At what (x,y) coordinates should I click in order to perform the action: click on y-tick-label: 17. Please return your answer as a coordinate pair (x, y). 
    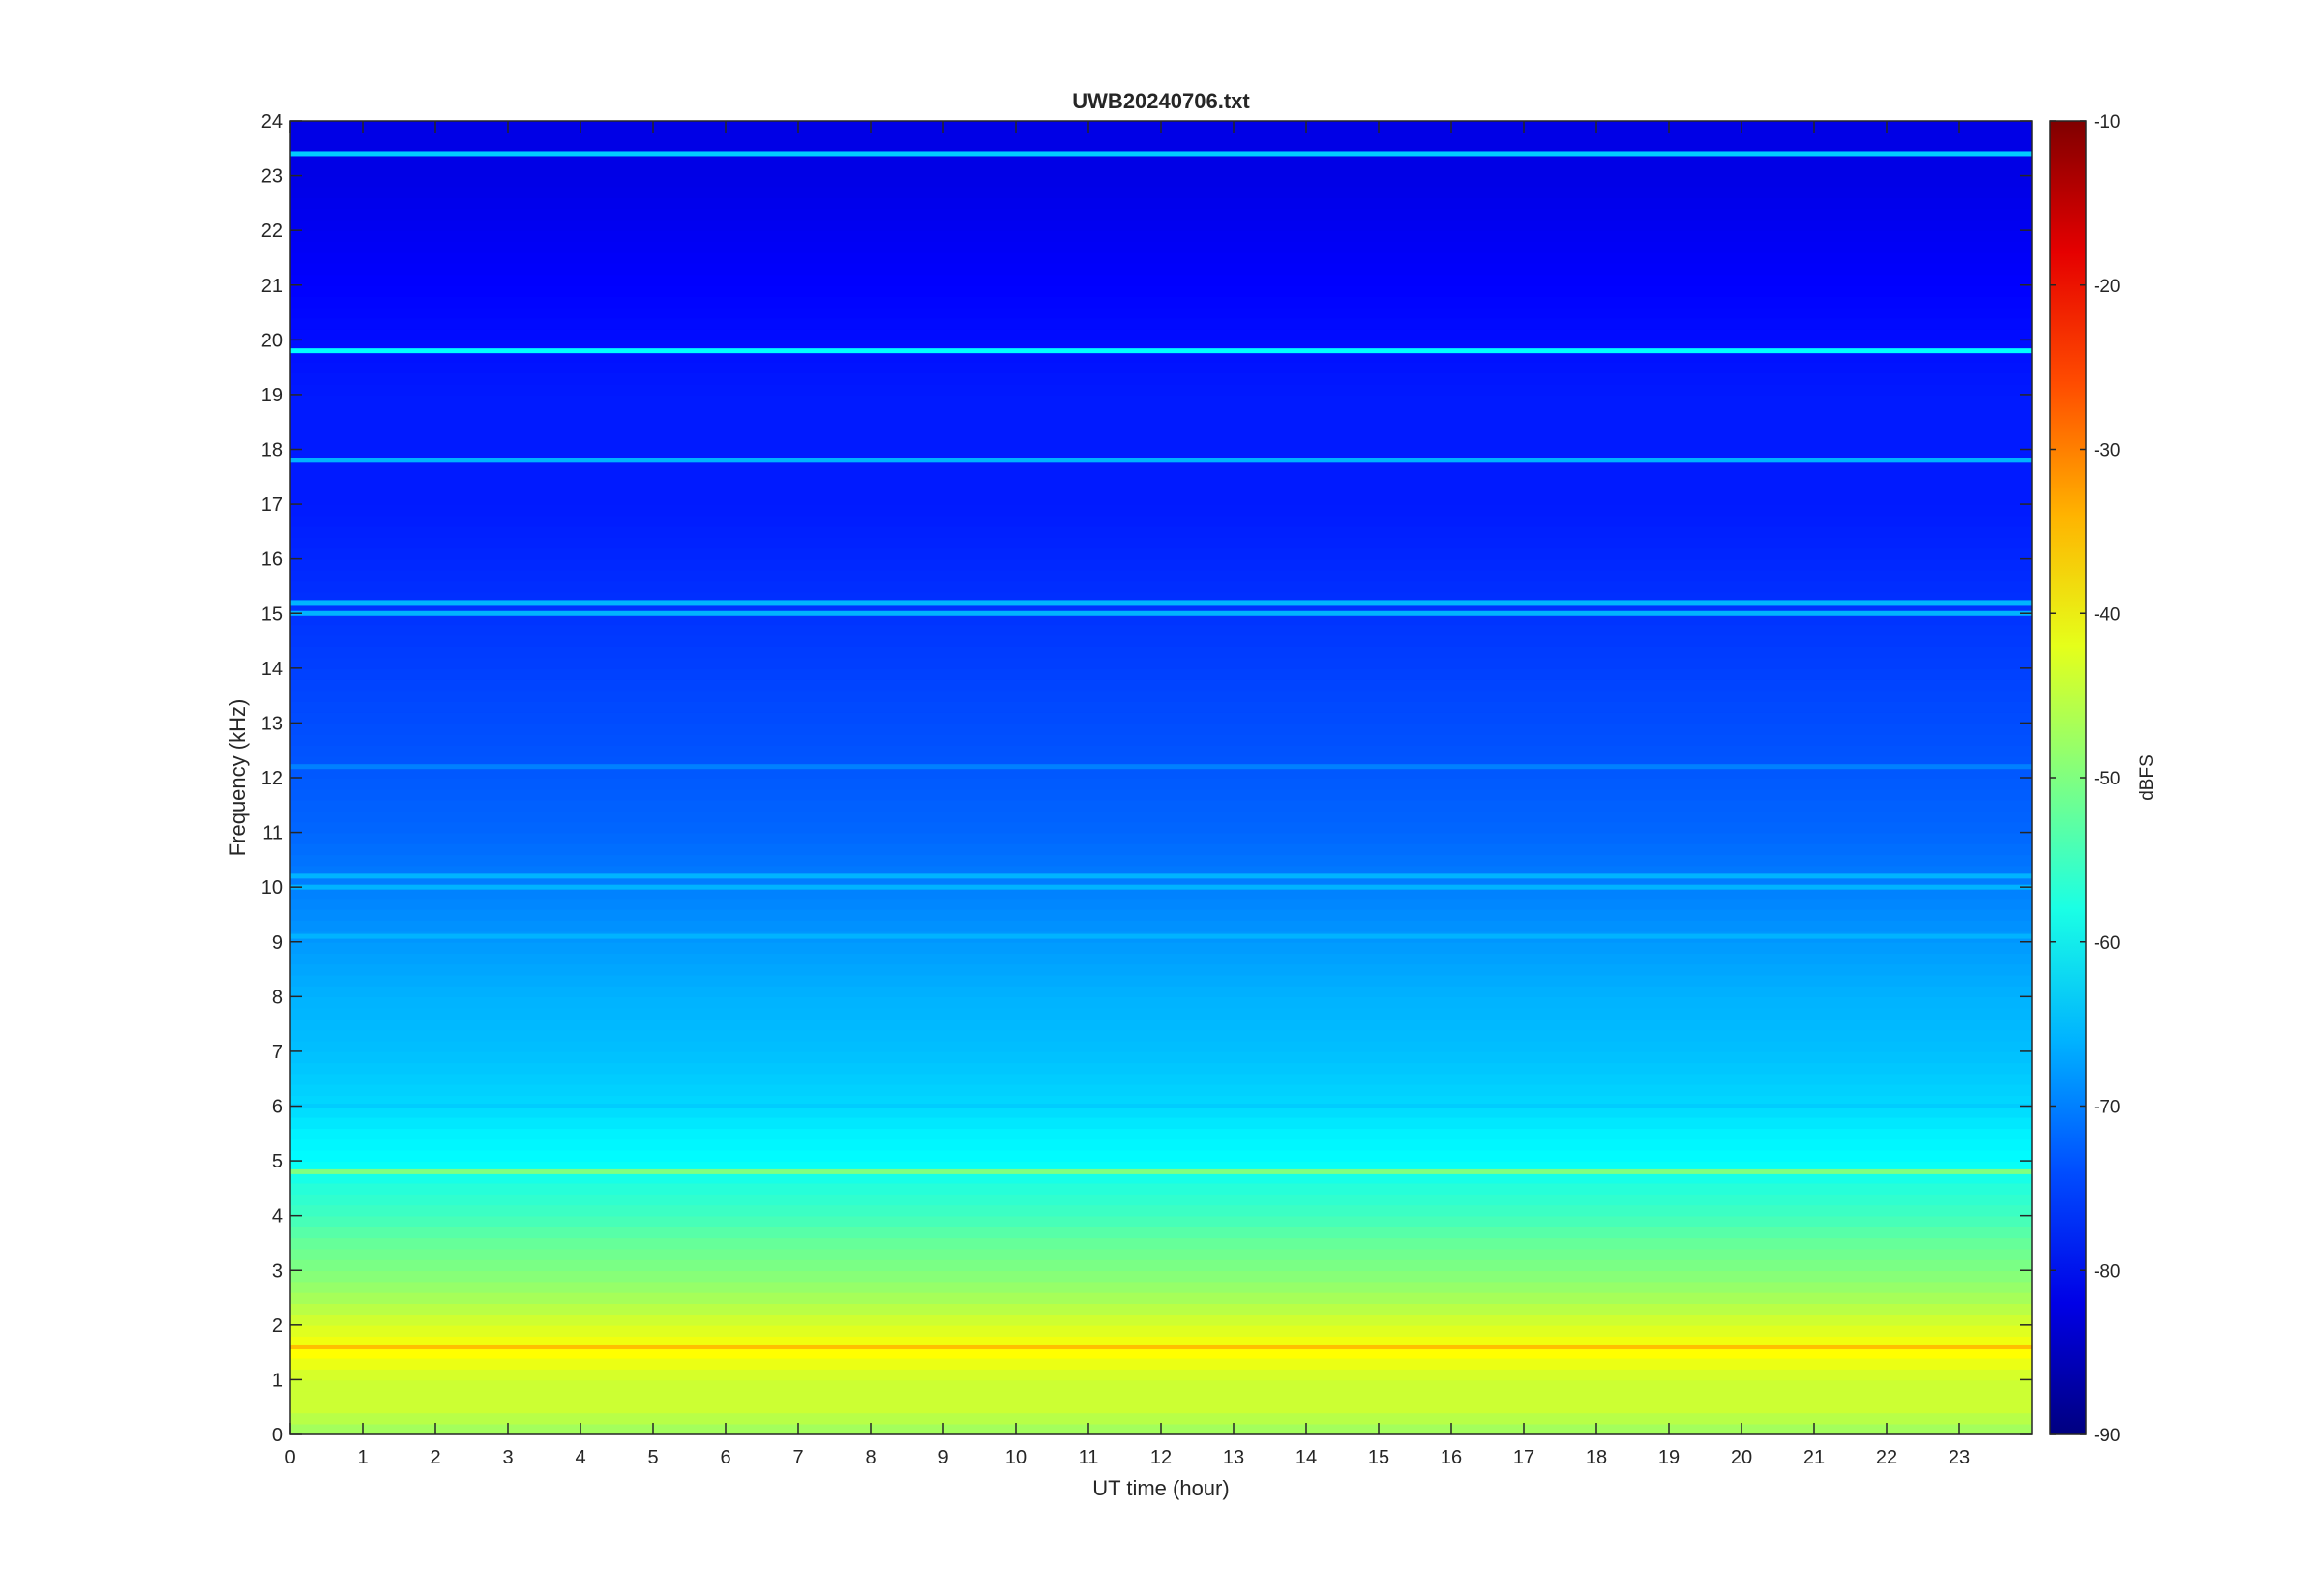
    Looking at the image, I should click on (272, 505).